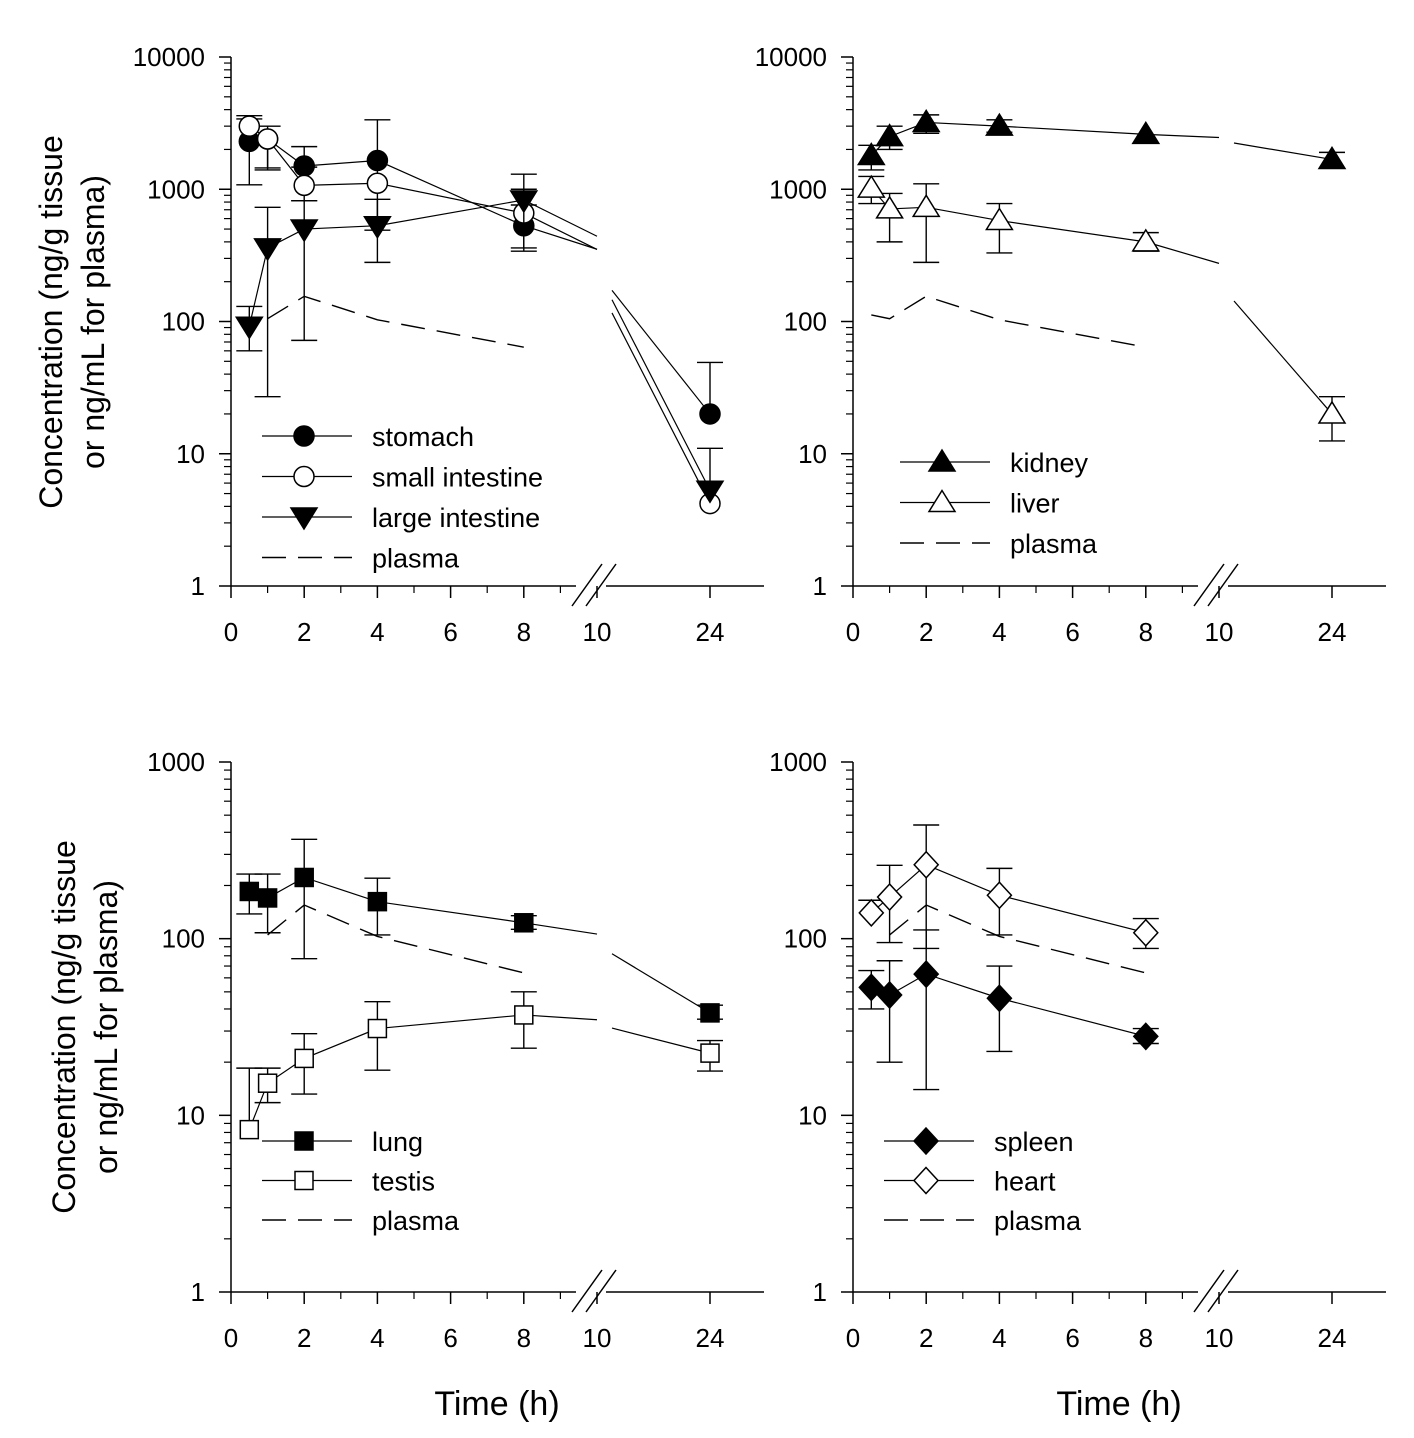  Describe the element at coordinates (51, 322) in the screenshot. I see `ylabel-top-line1: Concentration (ng/g tissue` at that location.